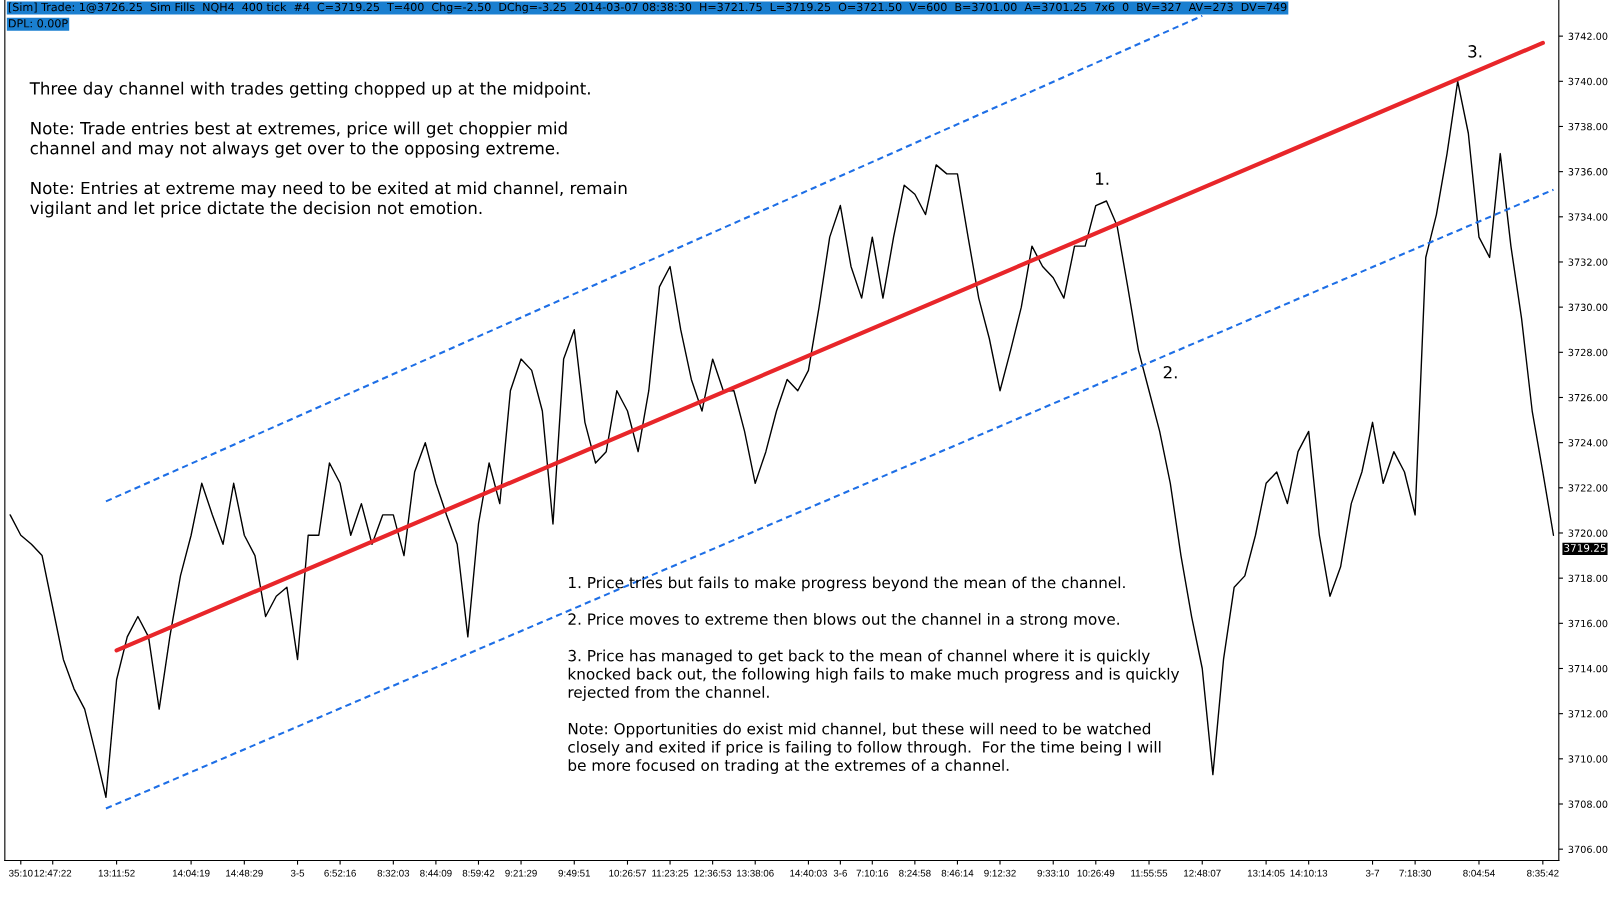  I want to click on y-tick-label: 3738.00, so click(1588, 126).